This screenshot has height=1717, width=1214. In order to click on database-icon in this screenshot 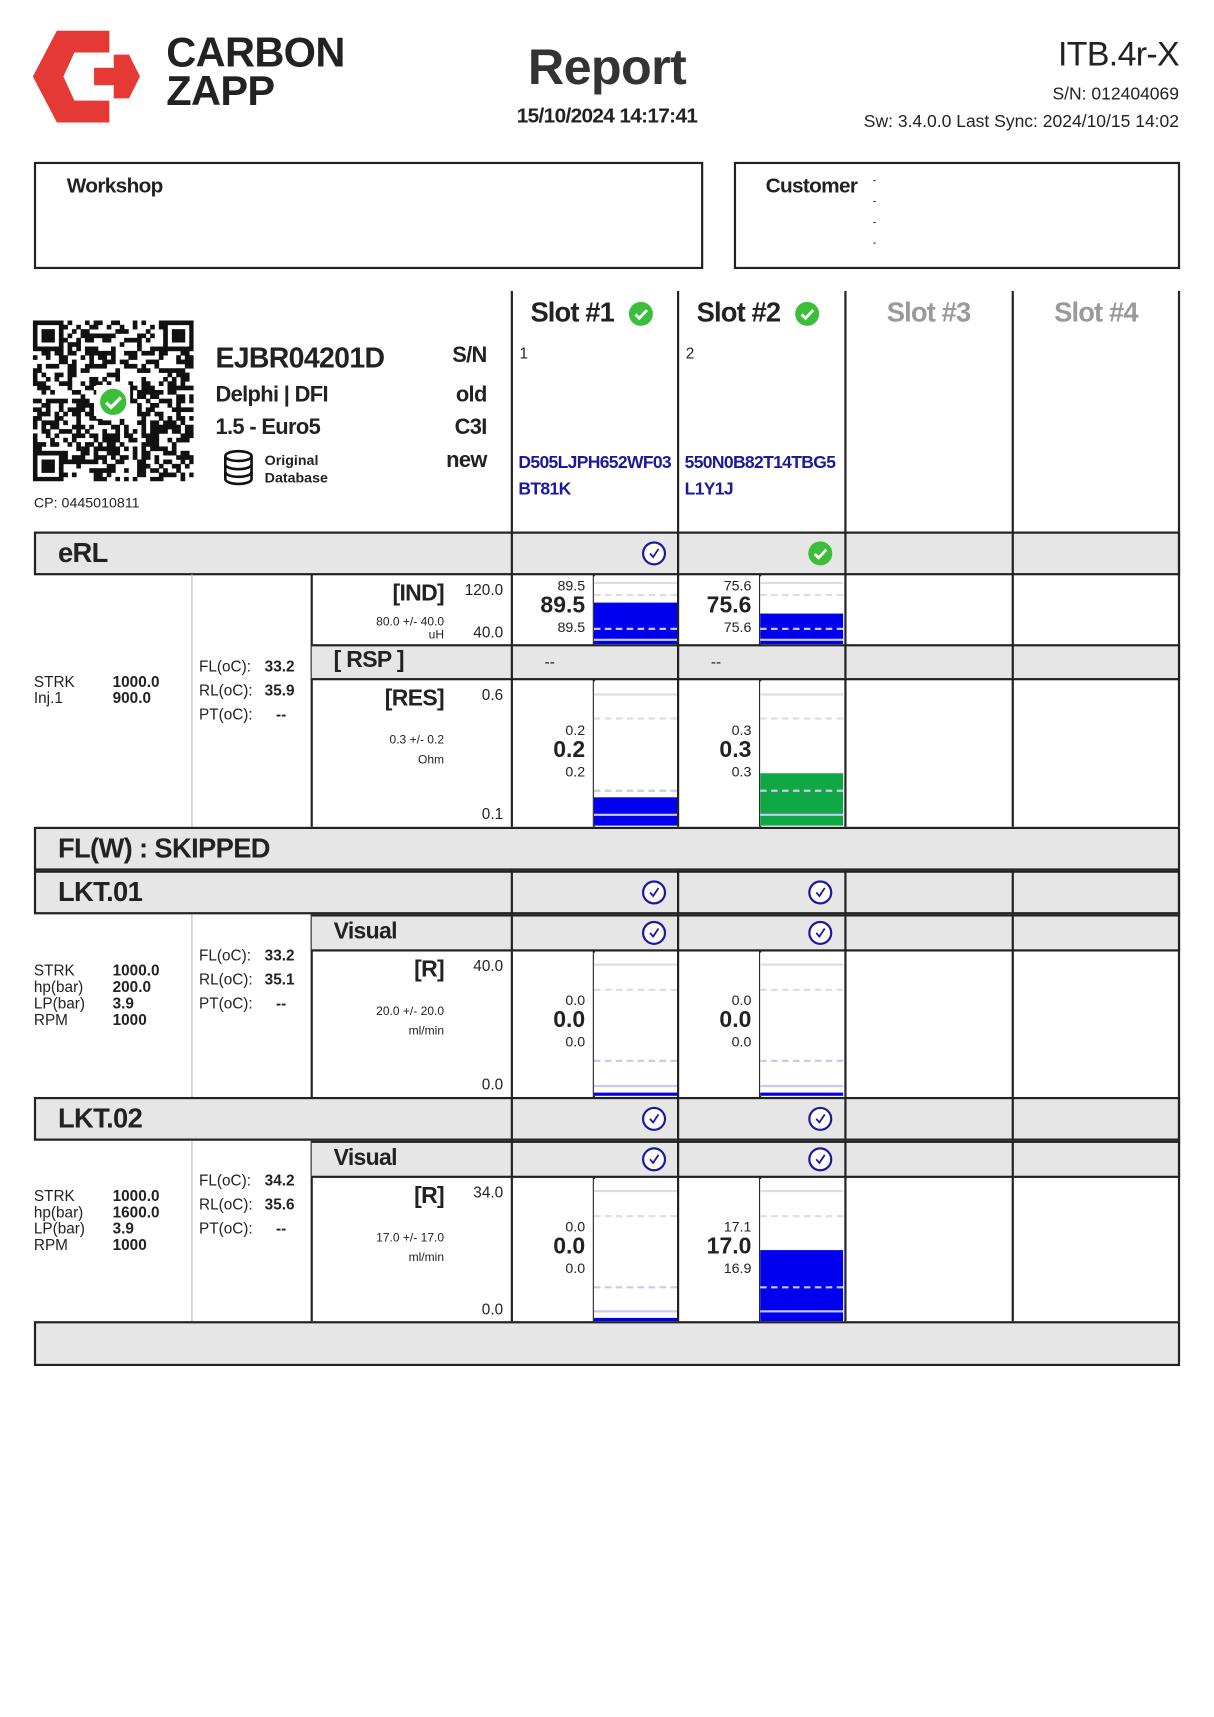, I will do `click(238, 467)`.